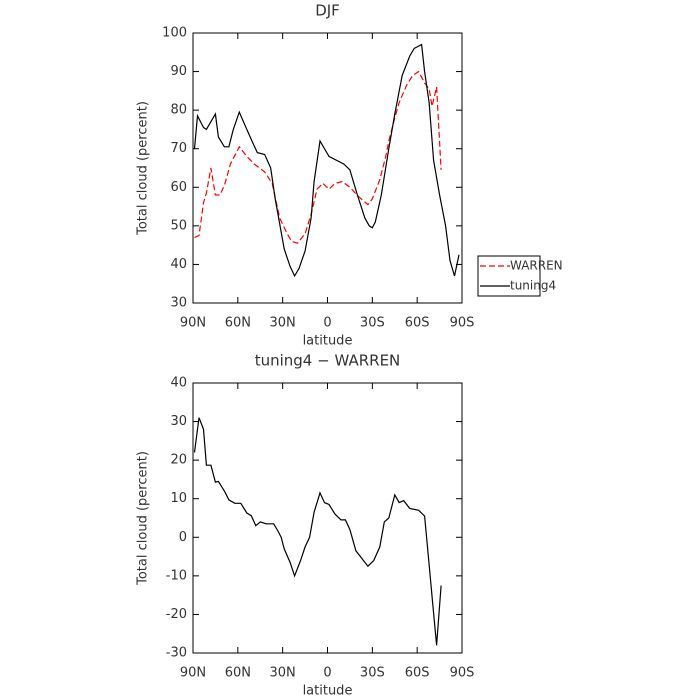  What do you see at coordinates (176, 653) in the screenshot?
I see `y-tick-label: -30` at bounding box center [176, 653].